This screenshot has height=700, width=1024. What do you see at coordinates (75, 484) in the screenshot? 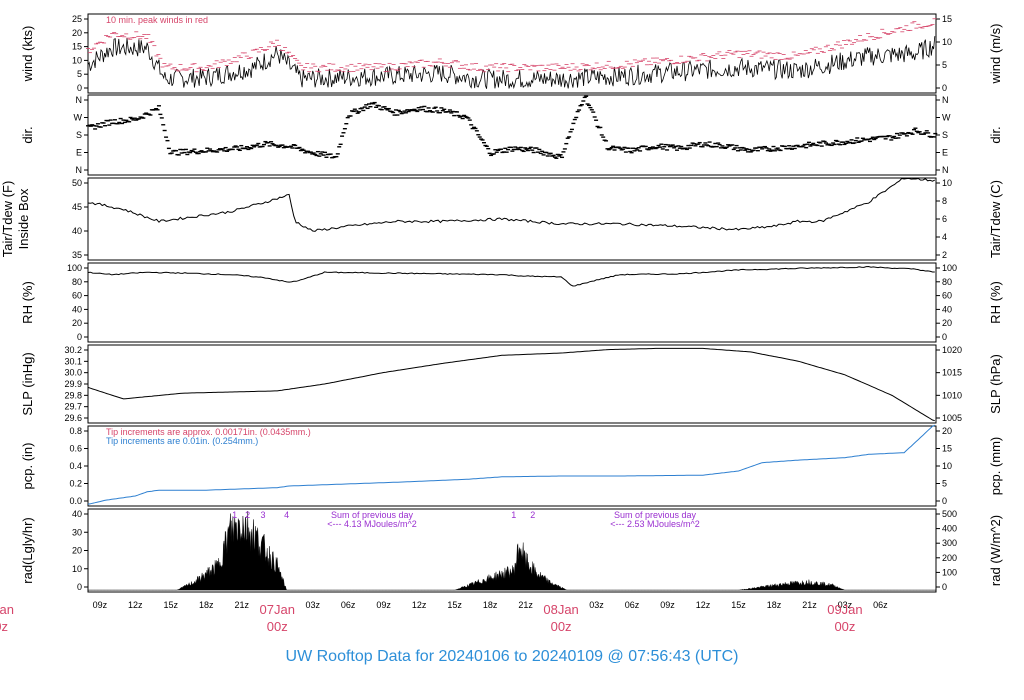
I see `y-tick-label-left: 0.2` at bounding box center [75, 484].